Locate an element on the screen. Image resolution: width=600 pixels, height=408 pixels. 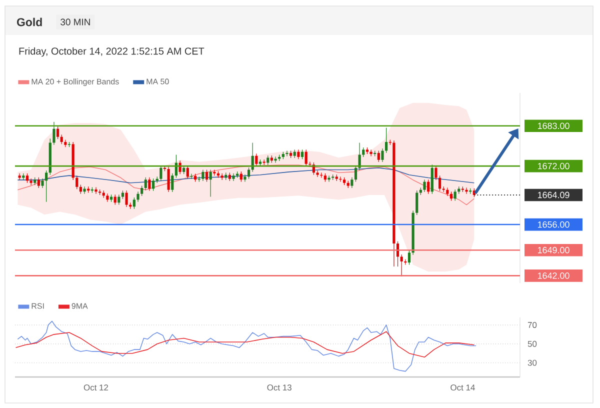
x-tick-label: Oct 14 is located at coordinates (462, 387).